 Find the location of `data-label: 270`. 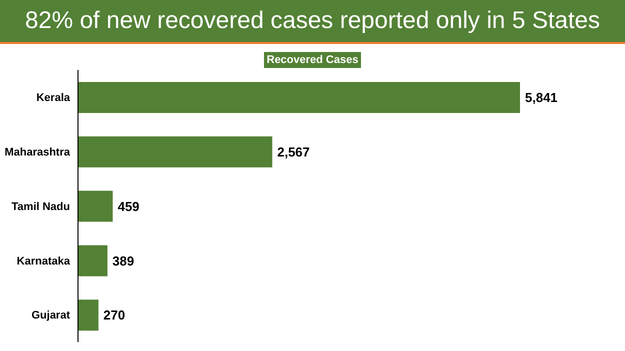

data-label: 270 is located at coordinates (114, 315).